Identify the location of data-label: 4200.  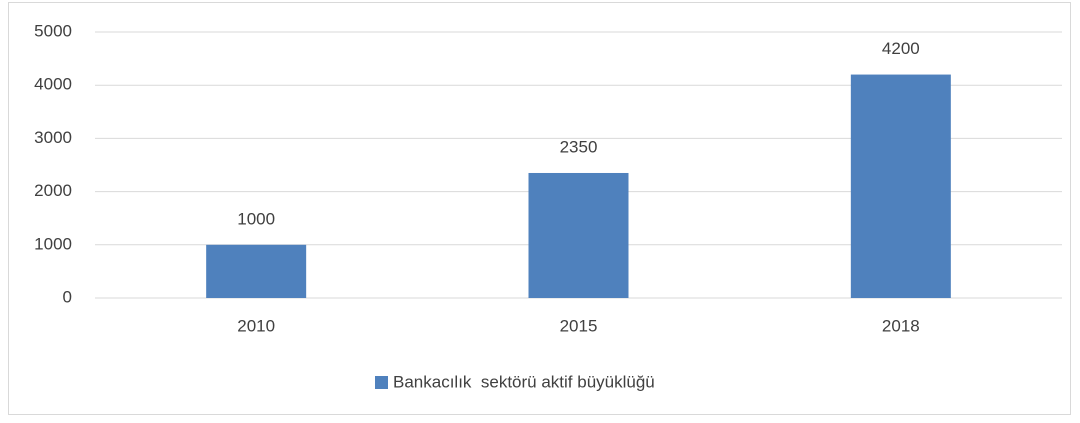
(901, 48).